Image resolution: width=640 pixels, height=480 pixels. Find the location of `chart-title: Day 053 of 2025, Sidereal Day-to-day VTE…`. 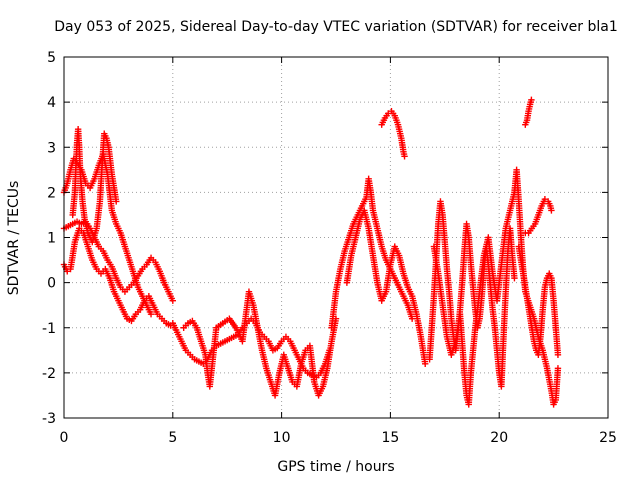

chart-title: Day 053 of 2025, Sidereal Day-to-day VTE… is located at coordinates (335, 27).